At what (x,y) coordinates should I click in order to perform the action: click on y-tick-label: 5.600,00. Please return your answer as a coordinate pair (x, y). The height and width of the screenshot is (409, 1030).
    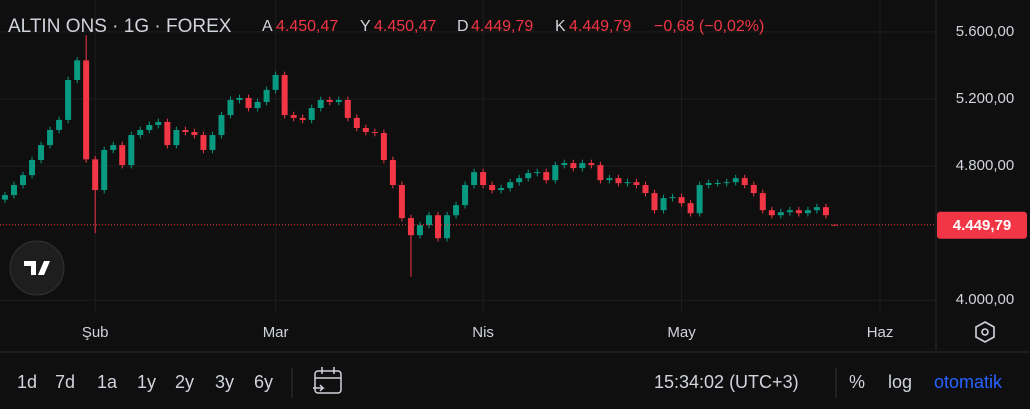
    Looking at the image, I should click on (985, 31).